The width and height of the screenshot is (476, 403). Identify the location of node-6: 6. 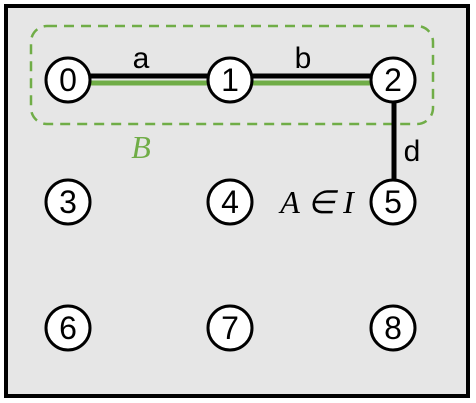
(68, 328).